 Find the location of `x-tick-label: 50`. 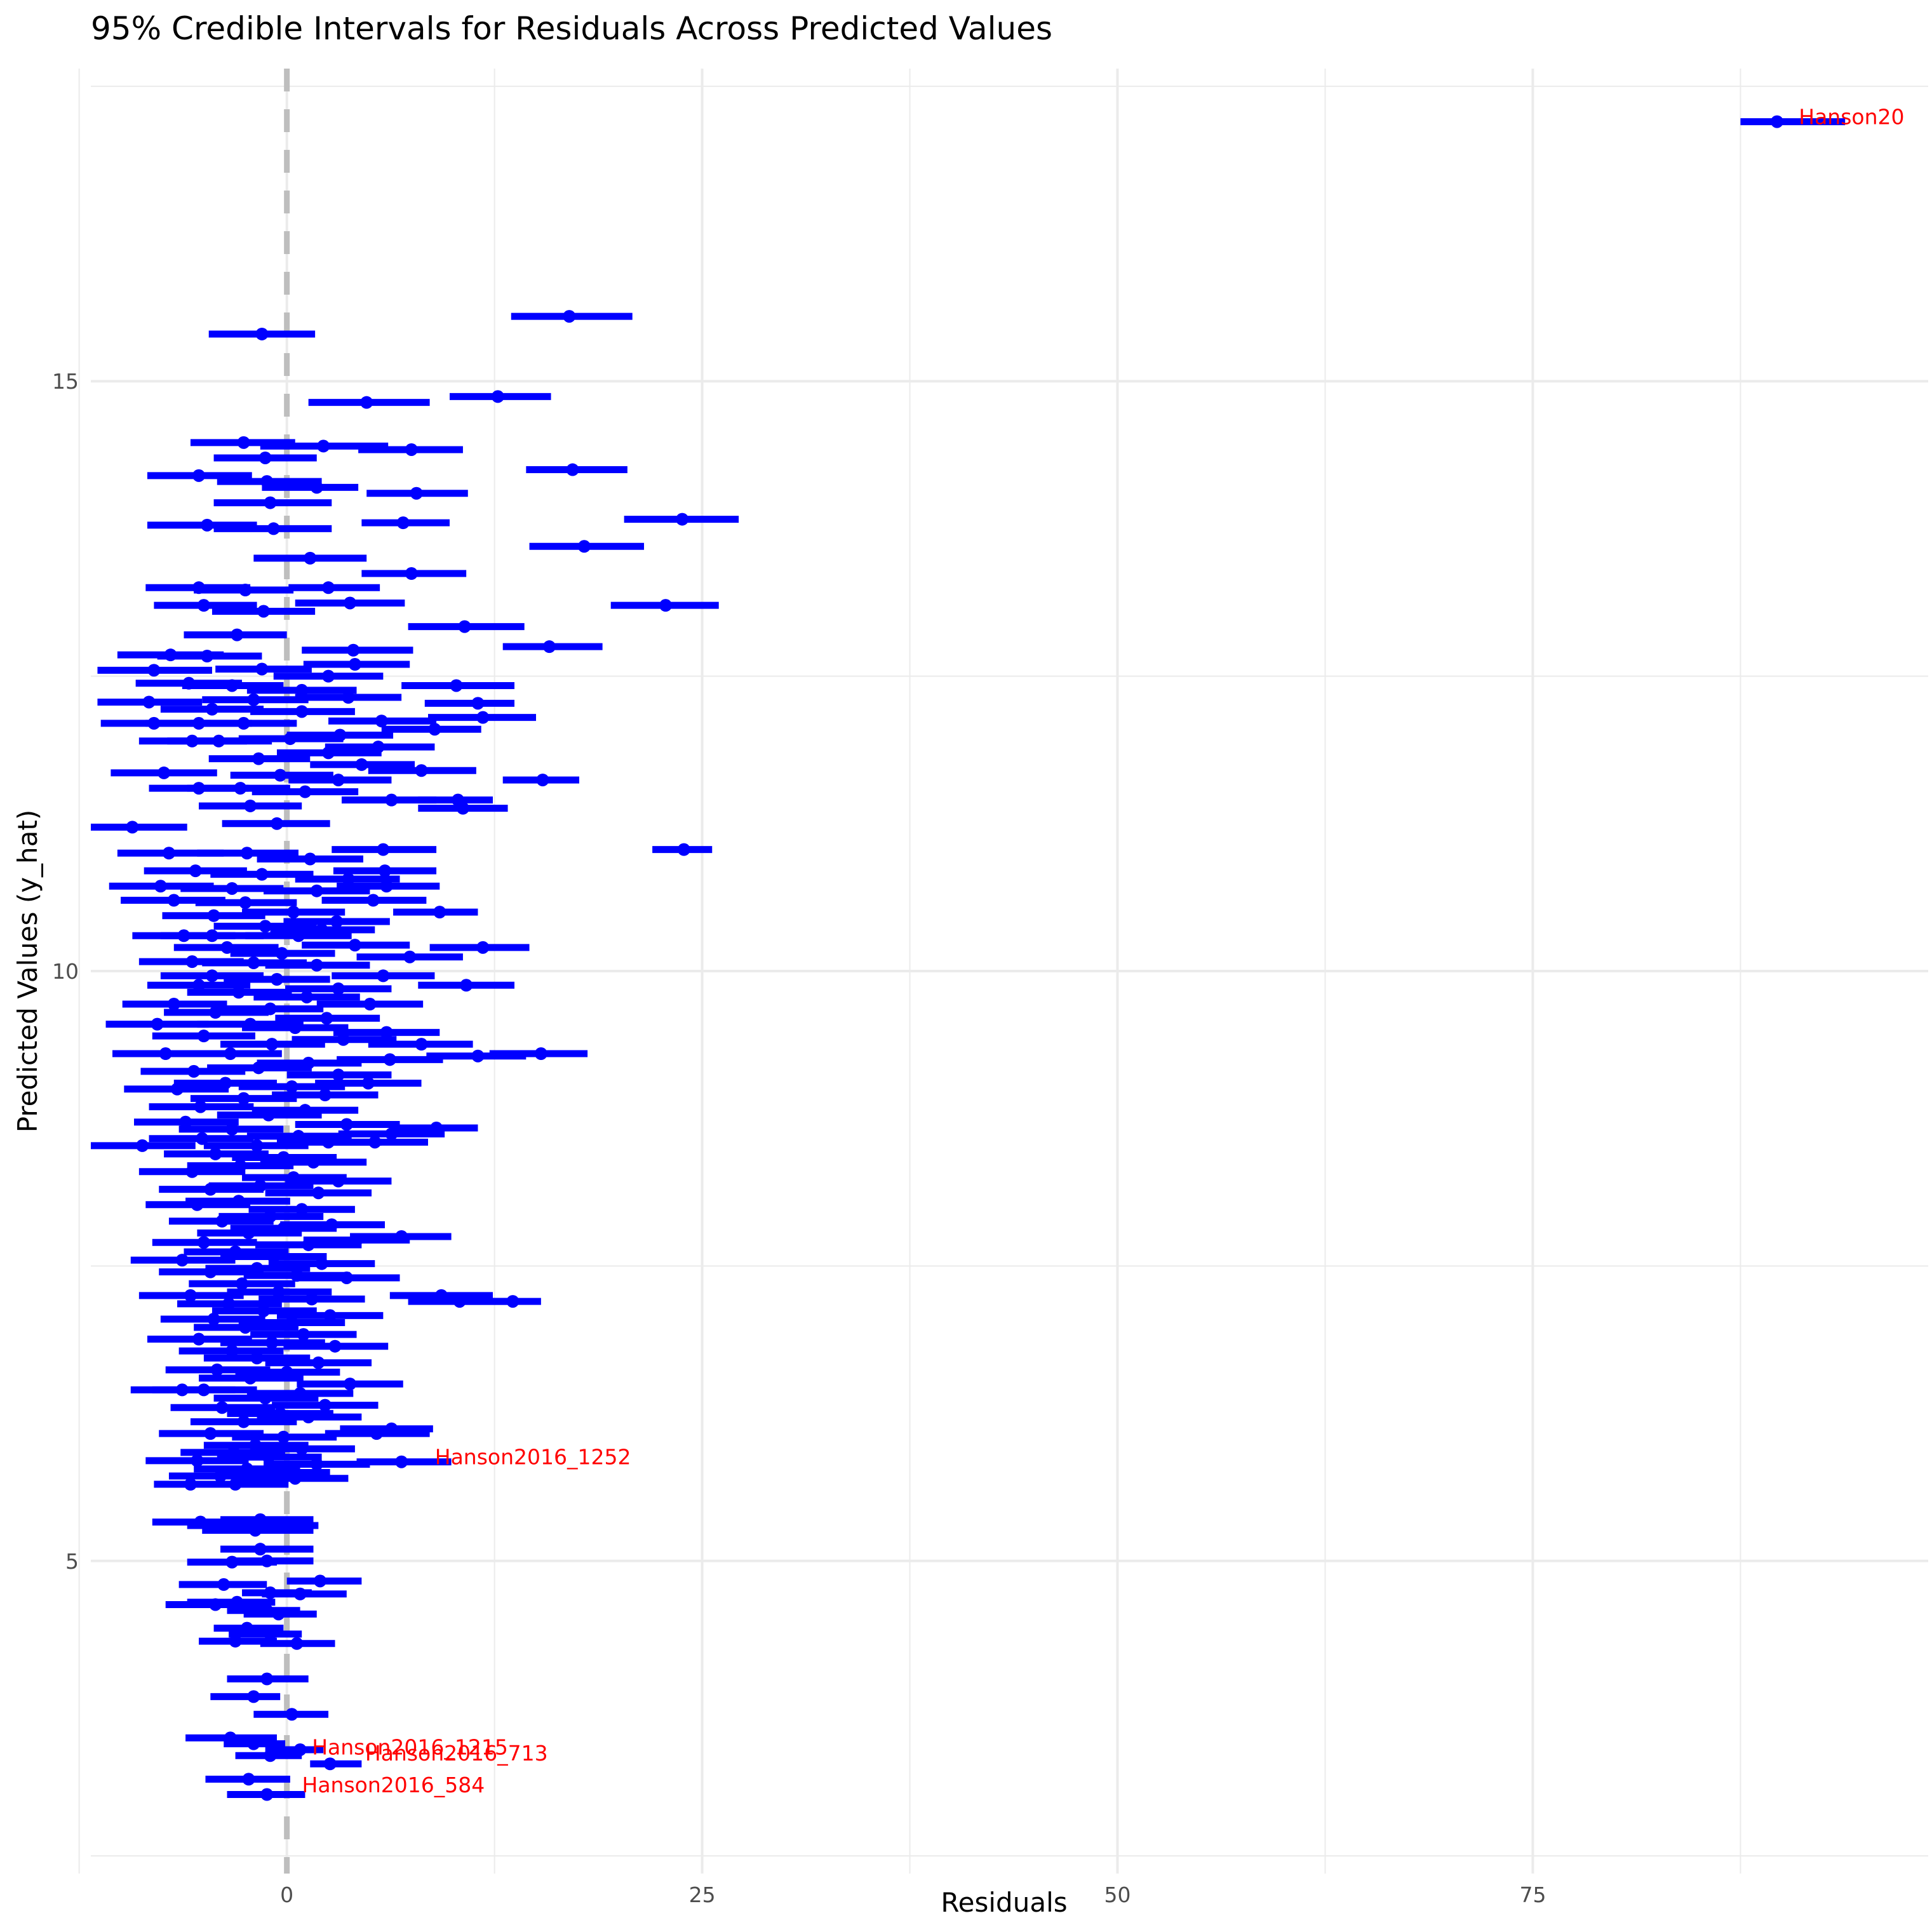

x-tick-label: 50 is located at coordinates (1117, 1894).